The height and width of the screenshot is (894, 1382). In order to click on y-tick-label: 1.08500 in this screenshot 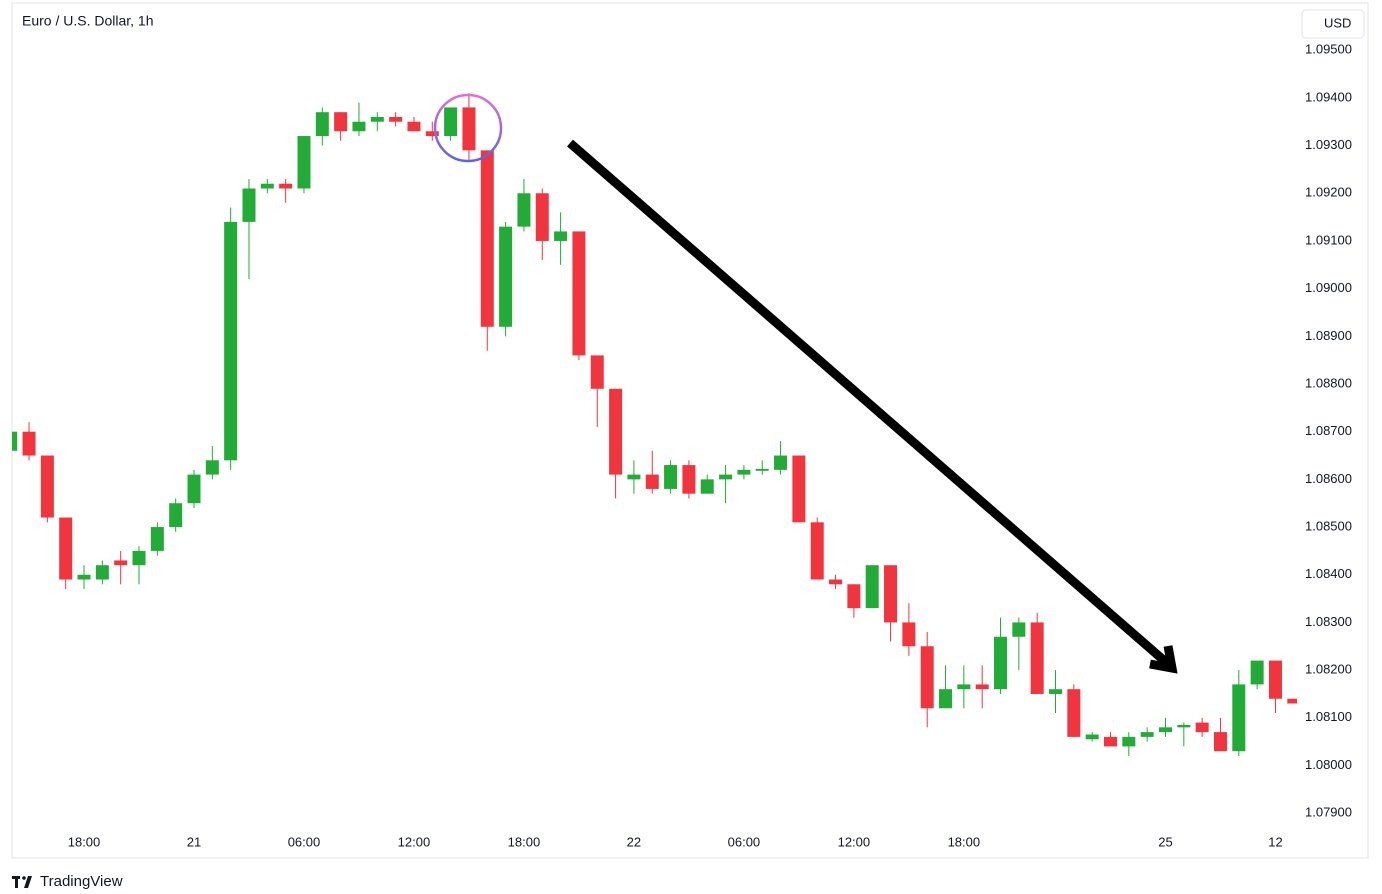, I will do `click(1328, 526)`.